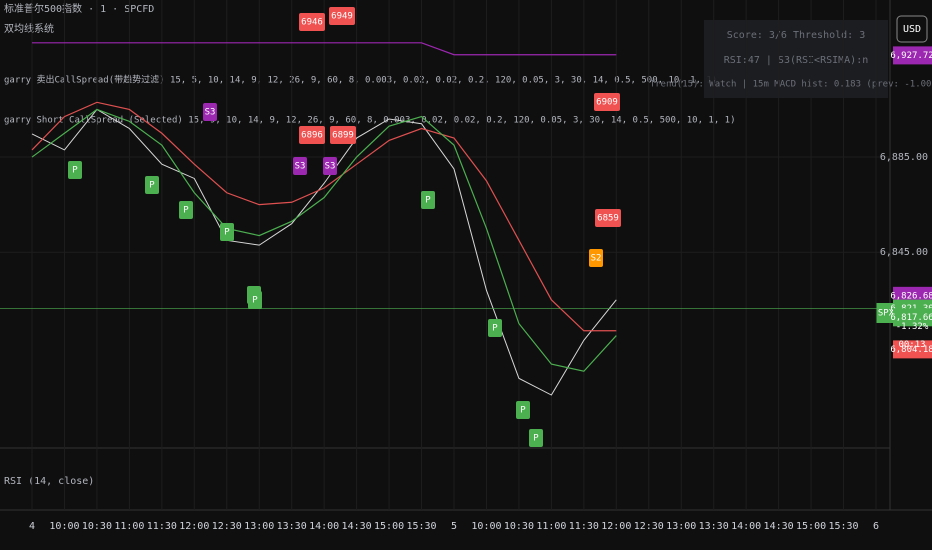 Image resolution: width=932 pixels, height=550 pixels. What do you see at coordinates (324, 49) in the screenshot?
I see `series-line` at bounding box center [324, 49].